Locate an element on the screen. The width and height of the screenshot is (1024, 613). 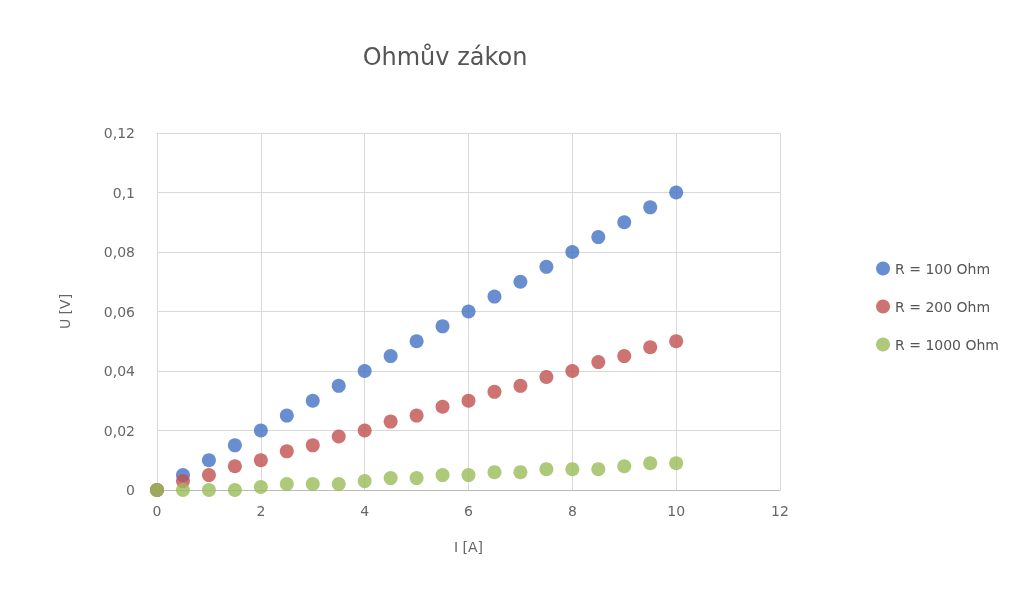
y-tick-label: 0 is located at coordinates (130, 490).